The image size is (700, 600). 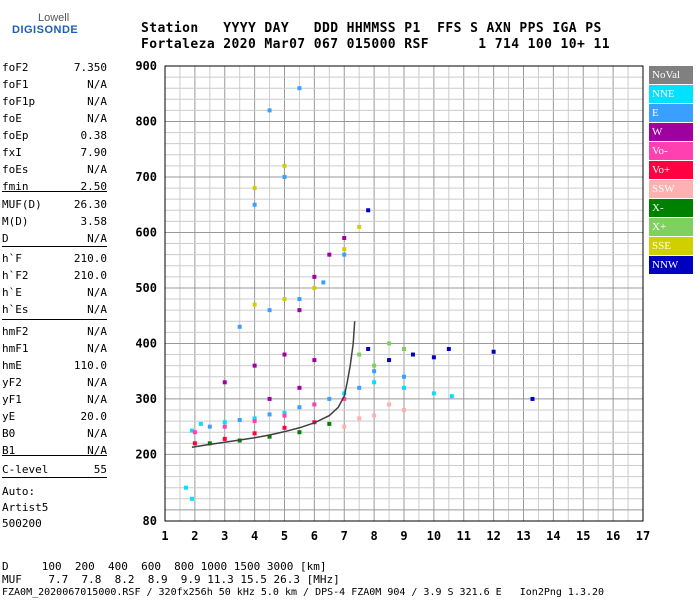 I want to click on param-name: foF1p, so click(x=19, y=101).